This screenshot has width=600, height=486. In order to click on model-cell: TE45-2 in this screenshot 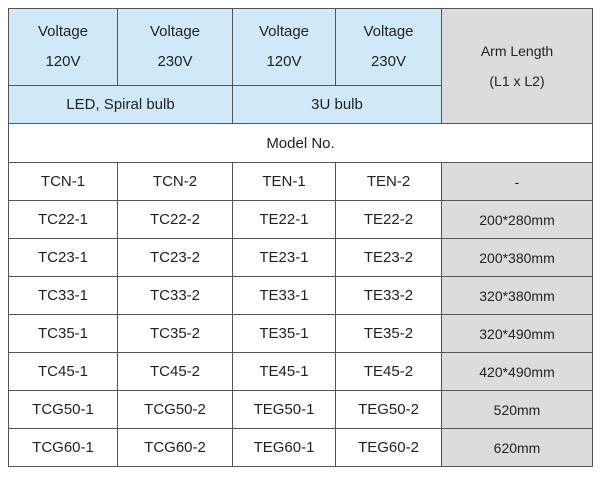, I will do `click(388, 371)`.